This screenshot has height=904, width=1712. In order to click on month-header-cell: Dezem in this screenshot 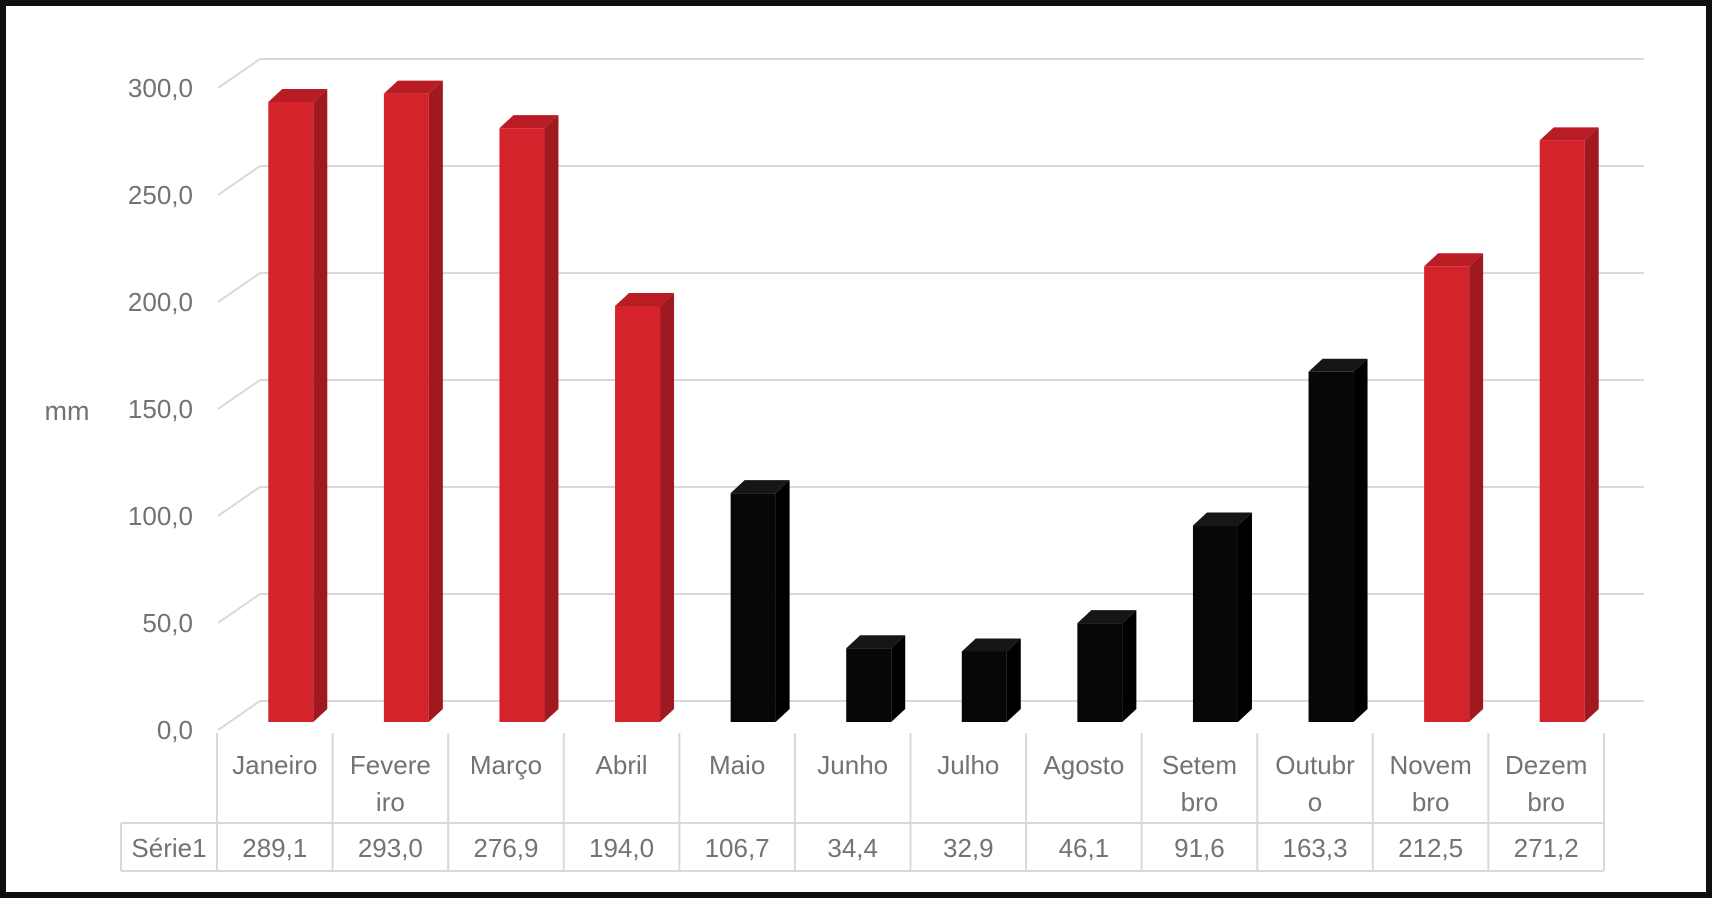, I will do `click(1546, 765)`.